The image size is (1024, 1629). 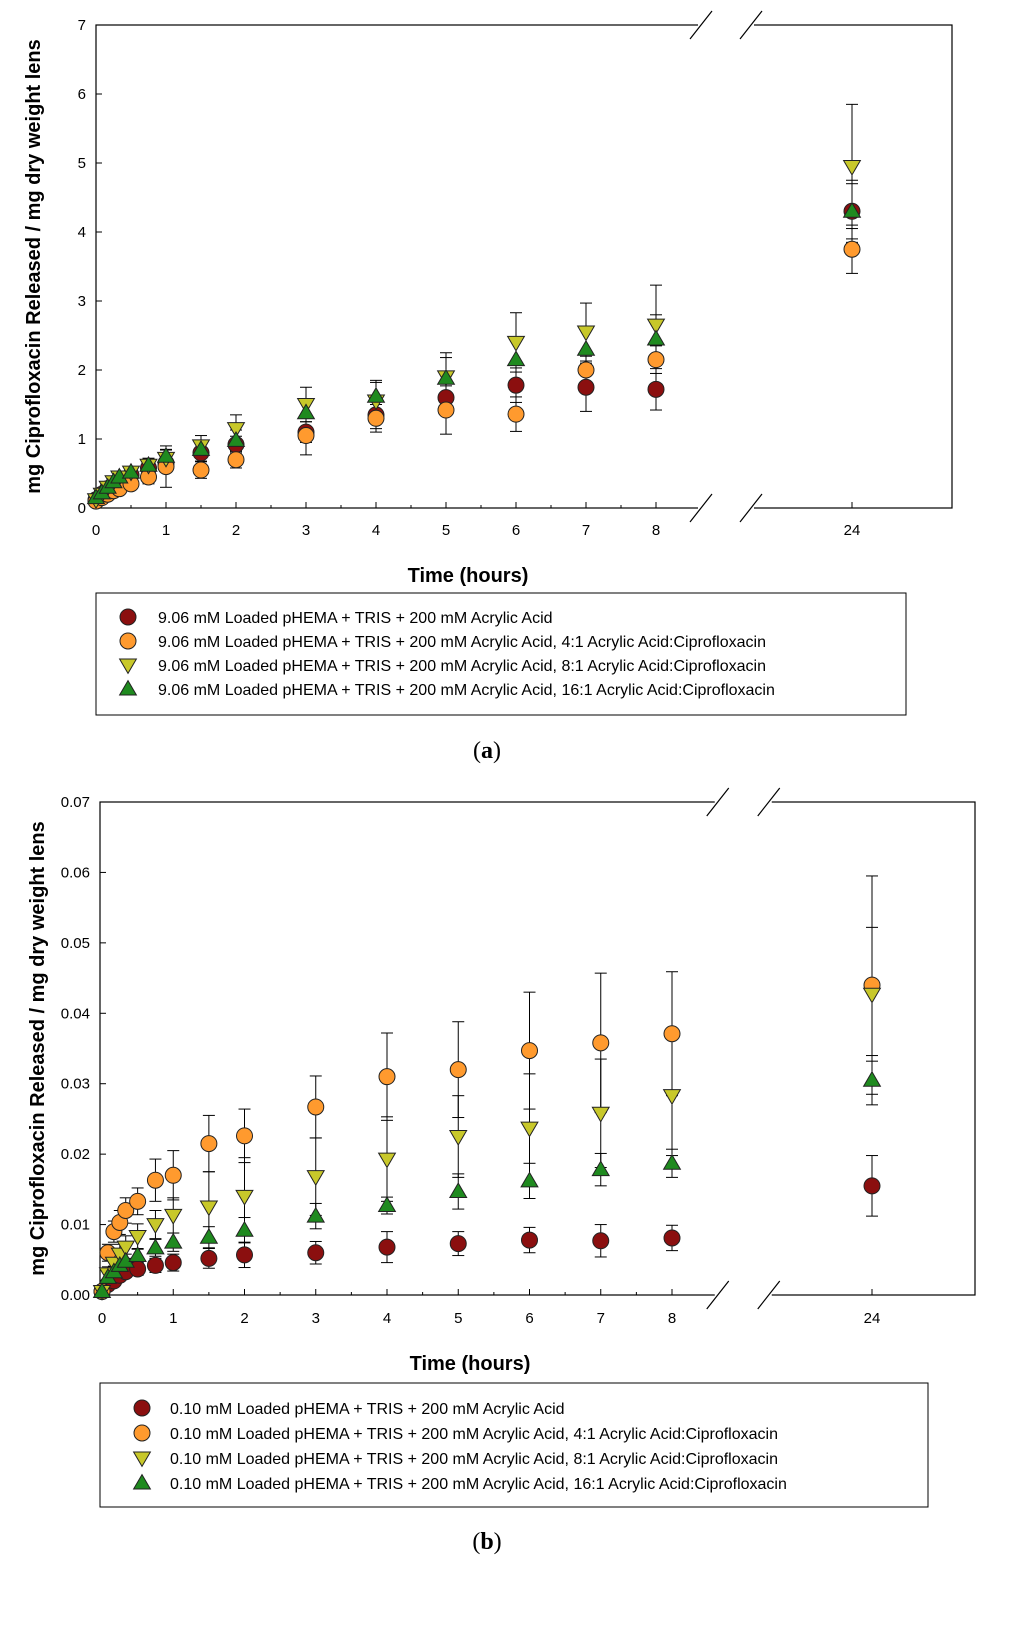 What do you see at coordinates (75, 802) in the screenshot?
I see `y-tick-label: 0.07` at bounding box center [75, 802].